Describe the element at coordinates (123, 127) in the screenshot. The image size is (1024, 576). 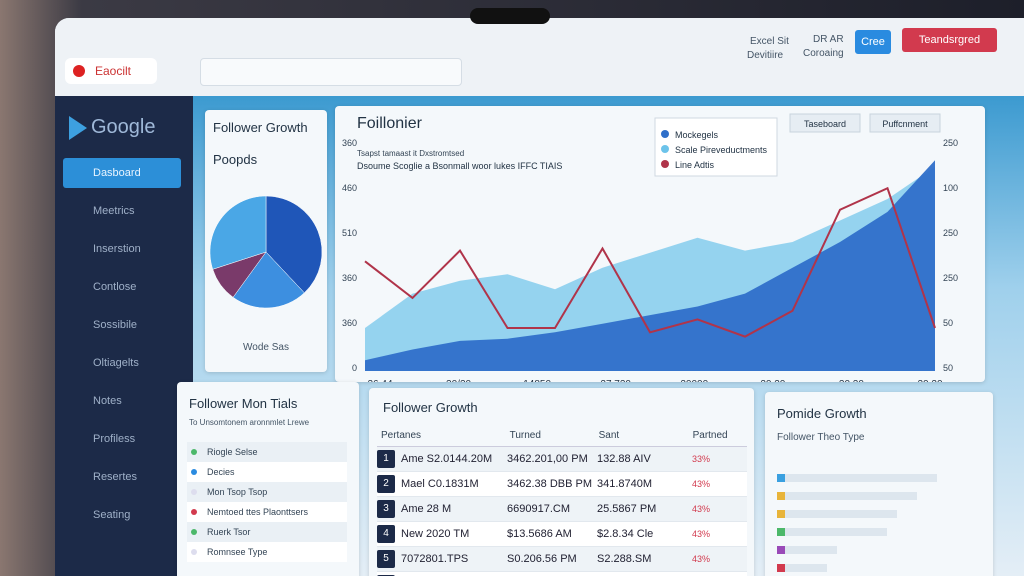
I see `sidebar-logo: Google` at that location.